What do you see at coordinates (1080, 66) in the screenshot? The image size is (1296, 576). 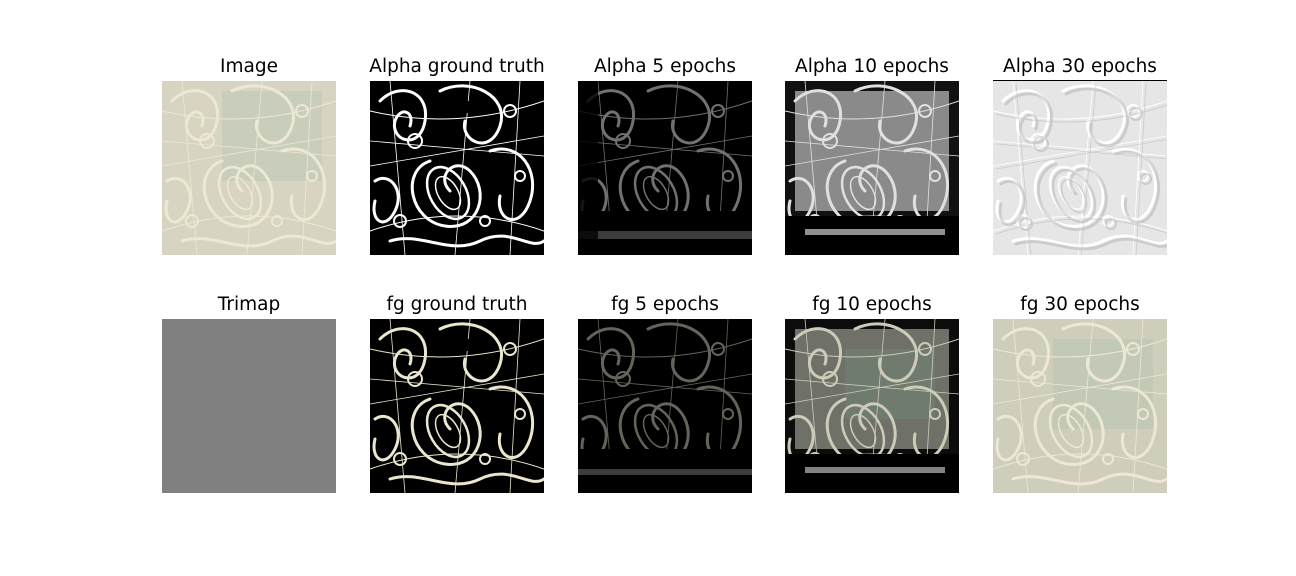 I see `panel-title: Alpha 30 epochs` at bounding box center [1080, 66].